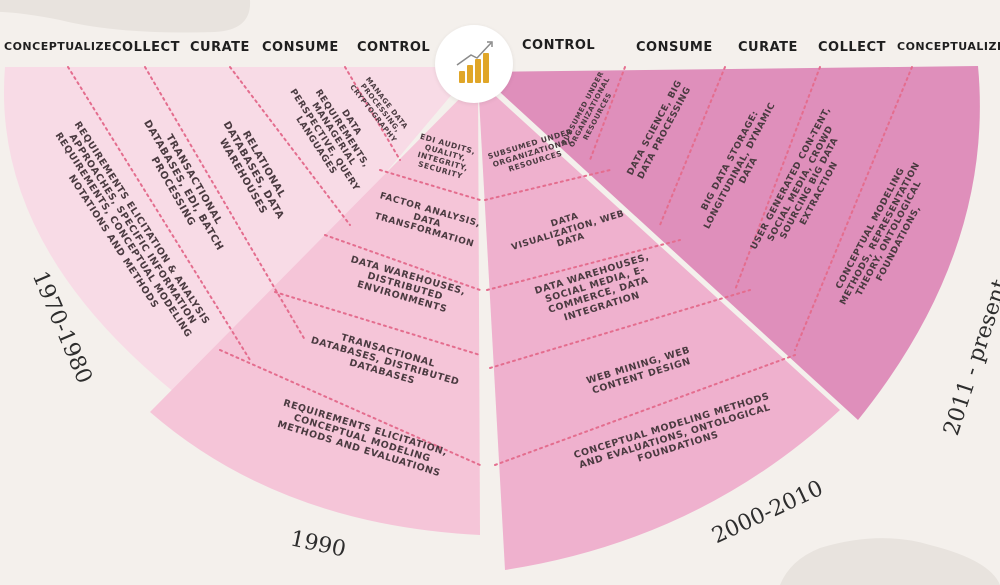 The height and width of the screenshot is (585, 1000). Describe the element at coordinates (890, 561) in the screenshot. I see `background-blob-right` at that location.